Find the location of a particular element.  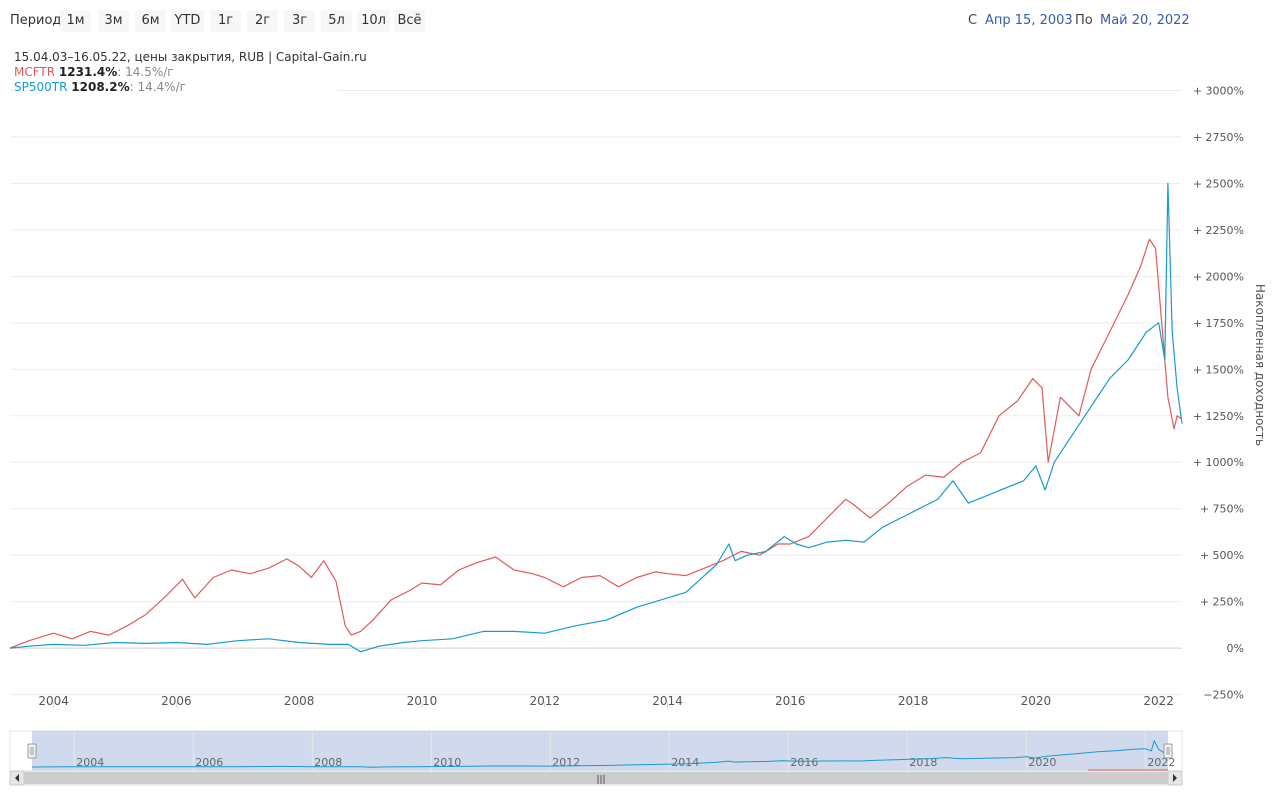

y-tick-label: + 2250% is located at coordinates (1218, 230).